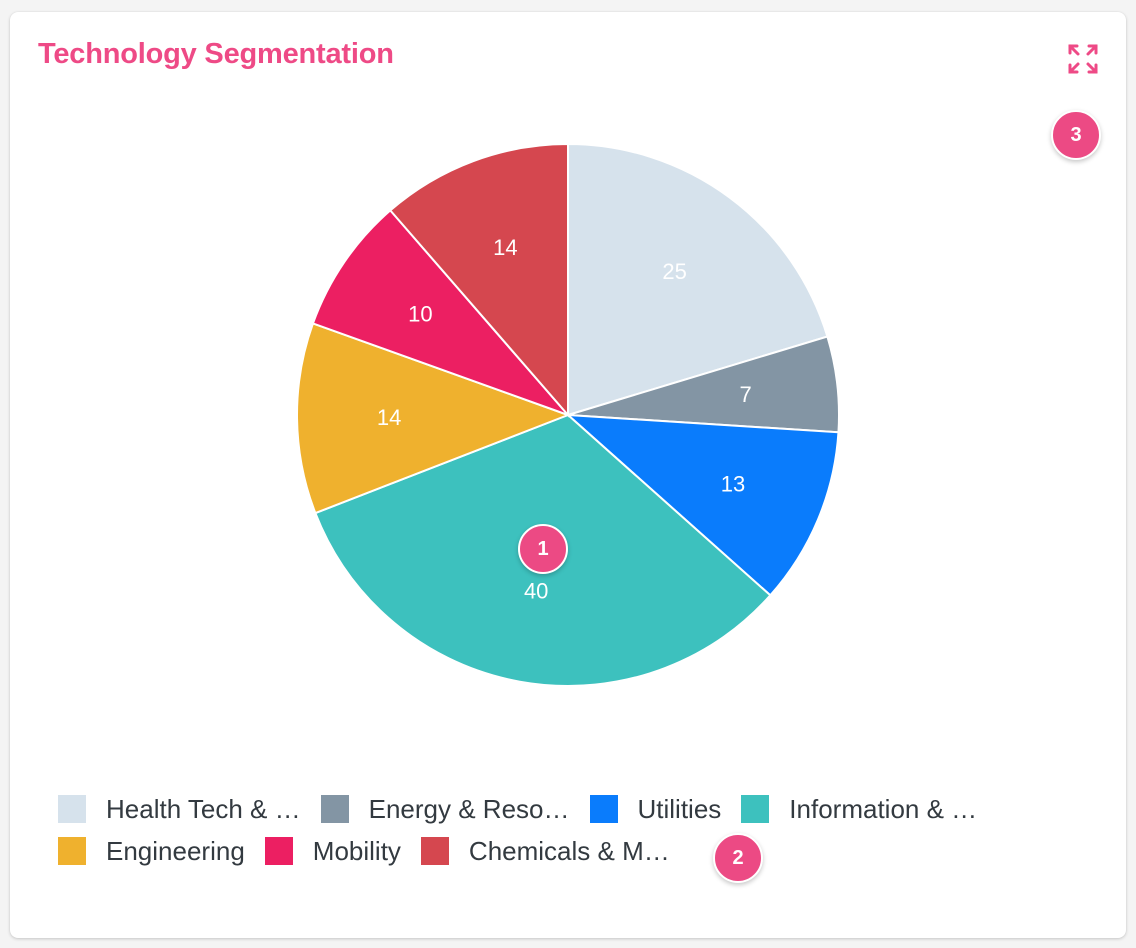 Image resolution: width=1136 pixels, height=948 pixels. I want to click on slice-value-label: 7, so click(746, 394).